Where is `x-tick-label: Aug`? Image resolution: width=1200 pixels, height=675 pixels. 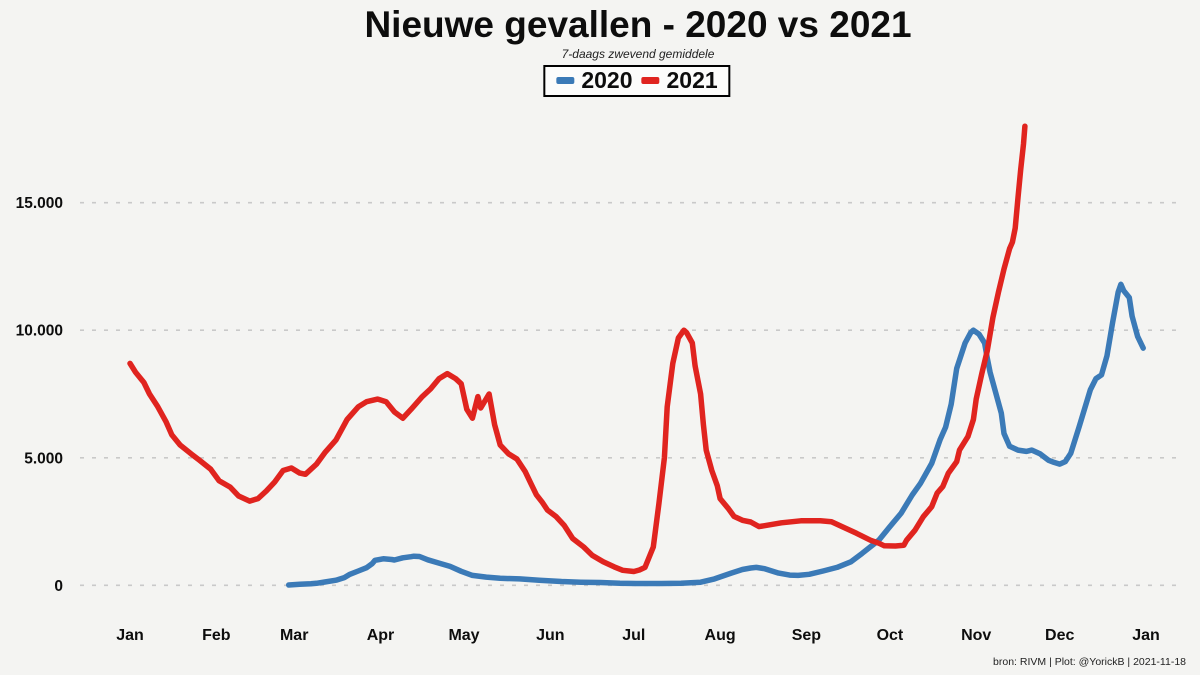
x-tick-label: Aug is located at coordinates (720, 635).